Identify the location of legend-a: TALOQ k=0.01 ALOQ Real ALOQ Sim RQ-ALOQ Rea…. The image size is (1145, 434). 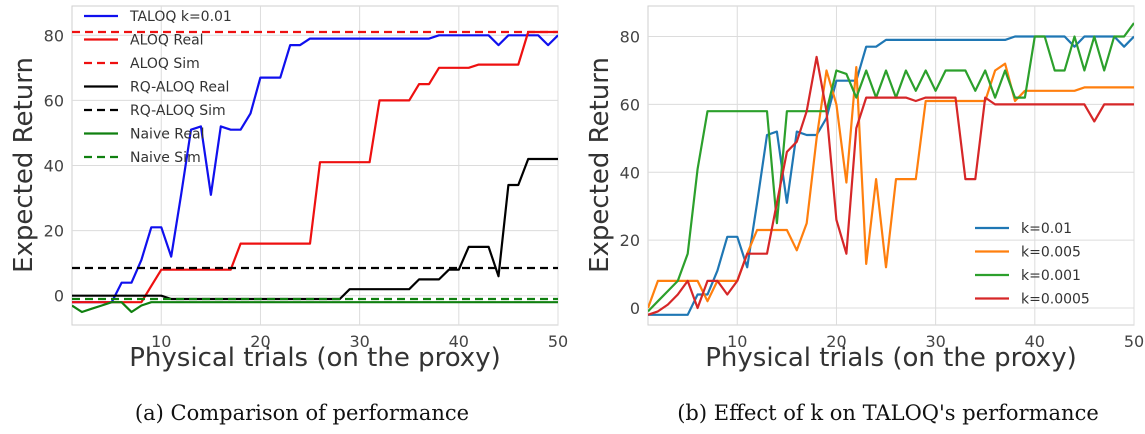
(158, 87).